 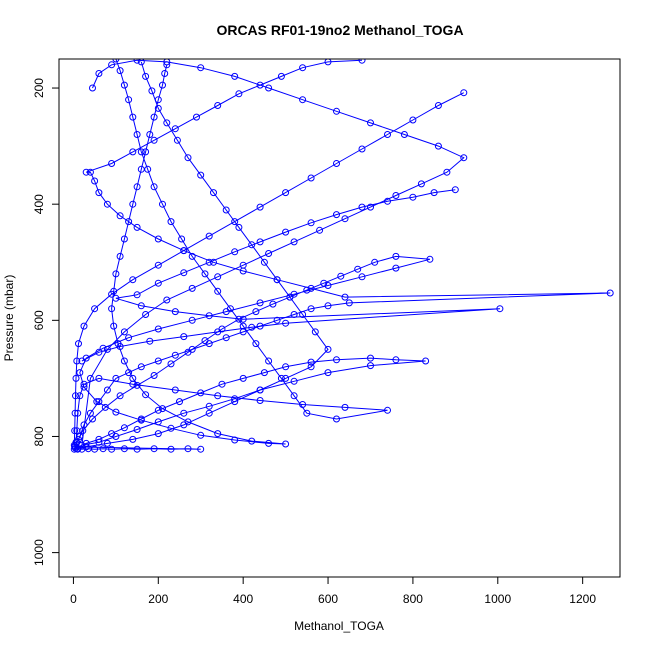 I want to click on y-tick-label: 1000, so click(x=39, y=552).